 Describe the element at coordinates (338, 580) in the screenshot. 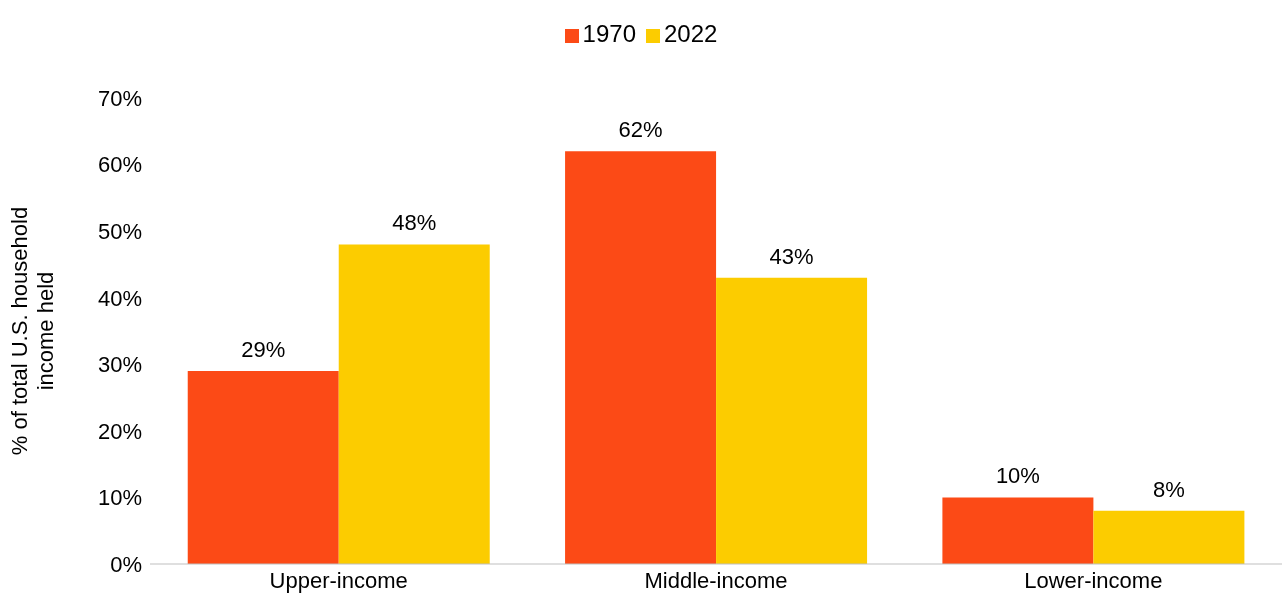

I see `x-tick-label: Upper-income` at that location.